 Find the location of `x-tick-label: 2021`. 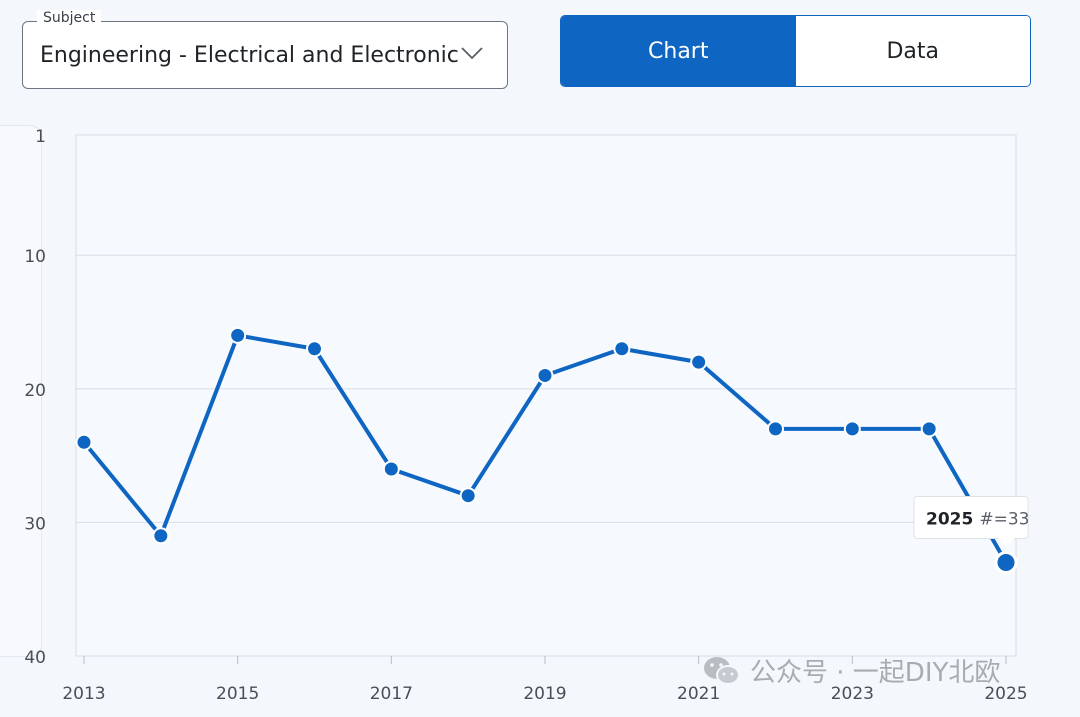

x-tick-label: 2021 is located at coordinates (698, 694).